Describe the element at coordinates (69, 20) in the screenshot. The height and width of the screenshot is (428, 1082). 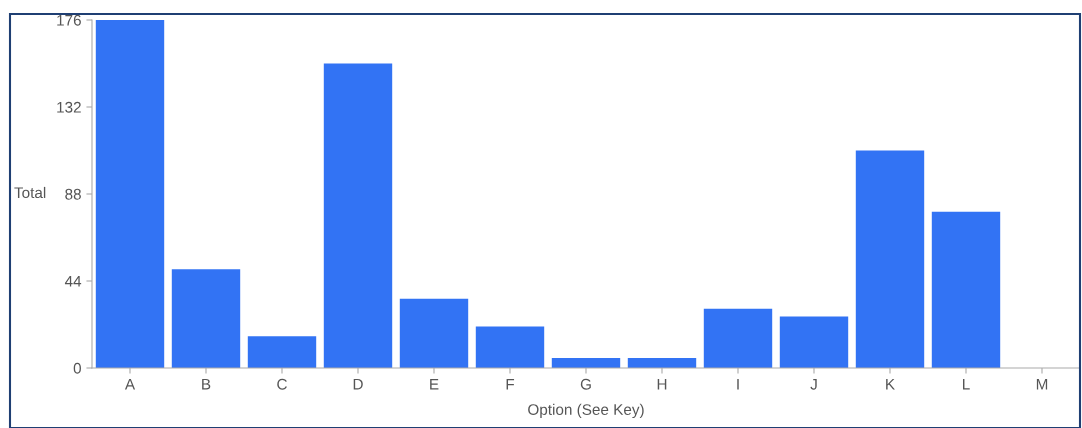
I see `y-tick-label: 176` at that location.